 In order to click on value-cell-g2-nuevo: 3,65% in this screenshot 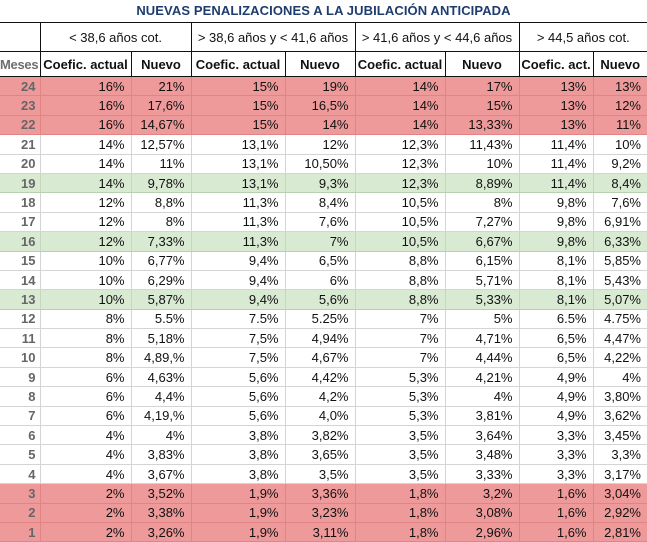, I will do `click(319, 454)`.